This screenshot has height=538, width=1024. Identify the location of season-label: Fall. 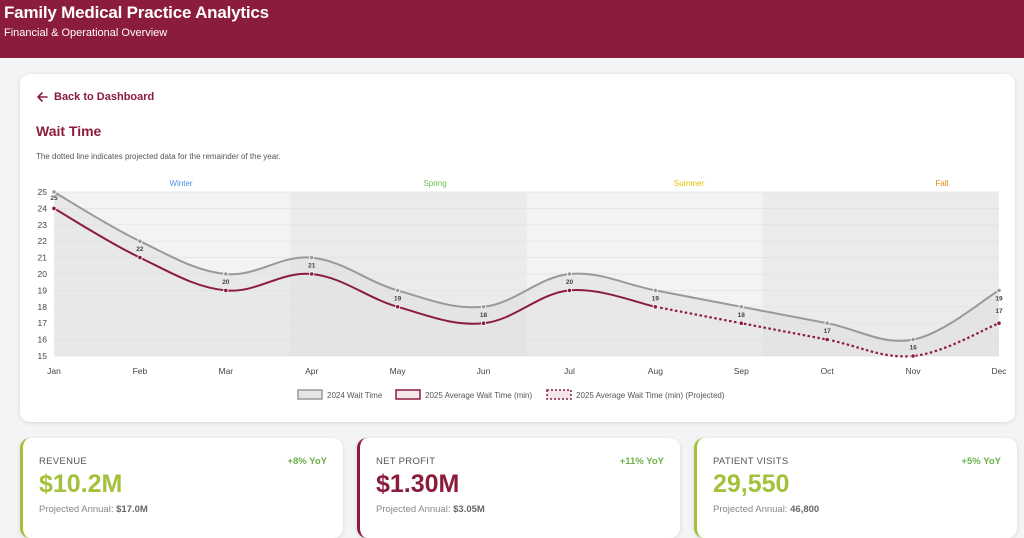
(942, 183).